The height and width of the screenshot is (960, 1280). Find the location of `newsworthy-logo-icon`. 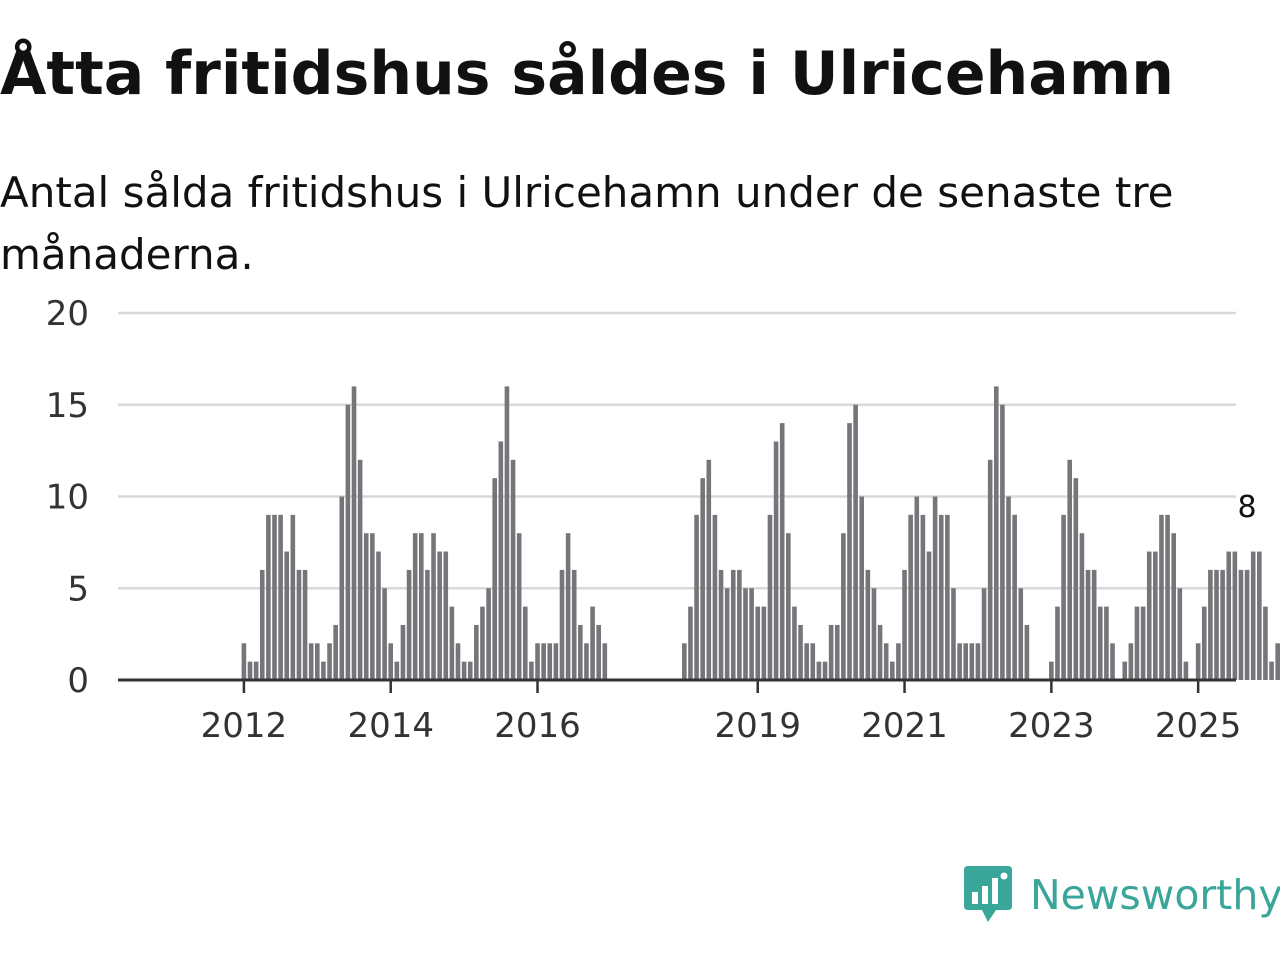

newsworthy-logo-icon is located at coordinates (988, 894).